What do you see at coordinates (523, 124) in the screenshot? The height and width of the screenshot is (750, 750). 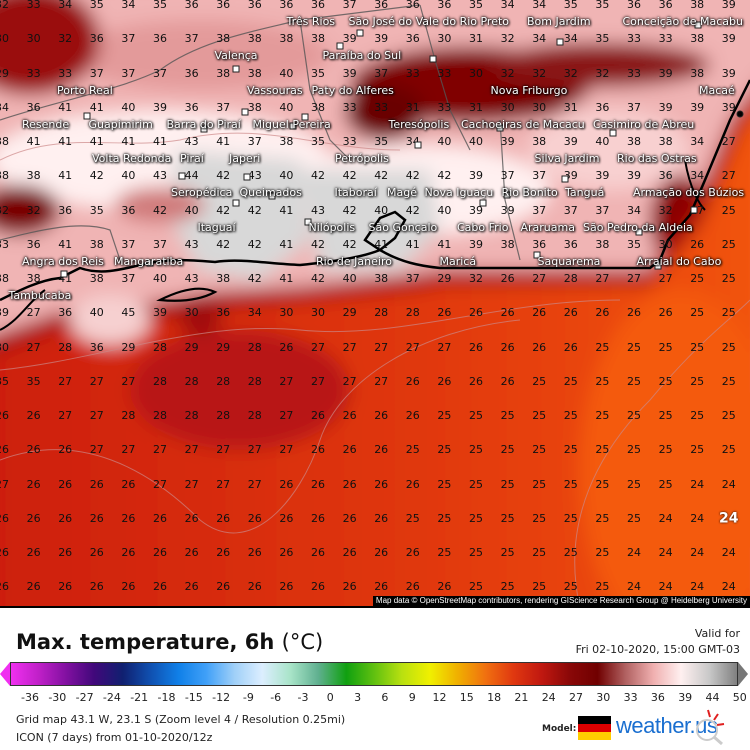 I see `city-label: Cachoeiras de Macacu` at bounding box center [523, 124].